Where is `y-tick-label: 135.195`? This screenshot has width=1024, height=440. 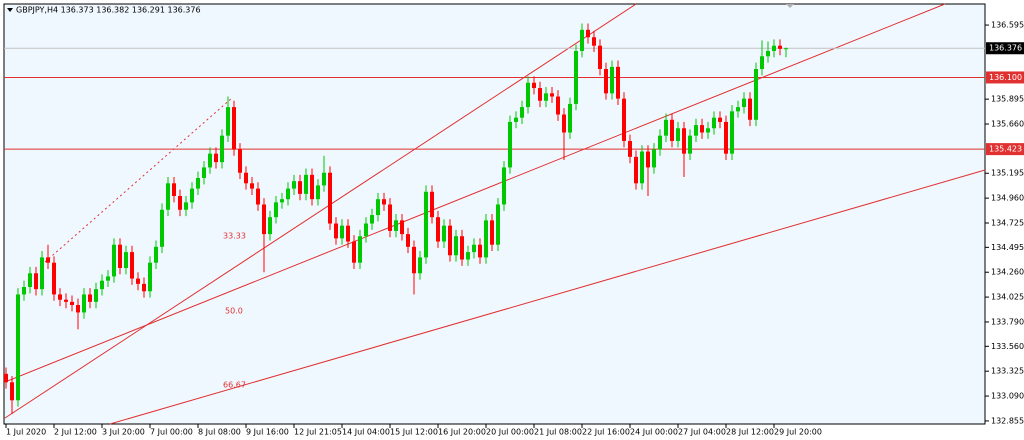 y-tick-label: 135.195 is located at coordinates (1007, 173).